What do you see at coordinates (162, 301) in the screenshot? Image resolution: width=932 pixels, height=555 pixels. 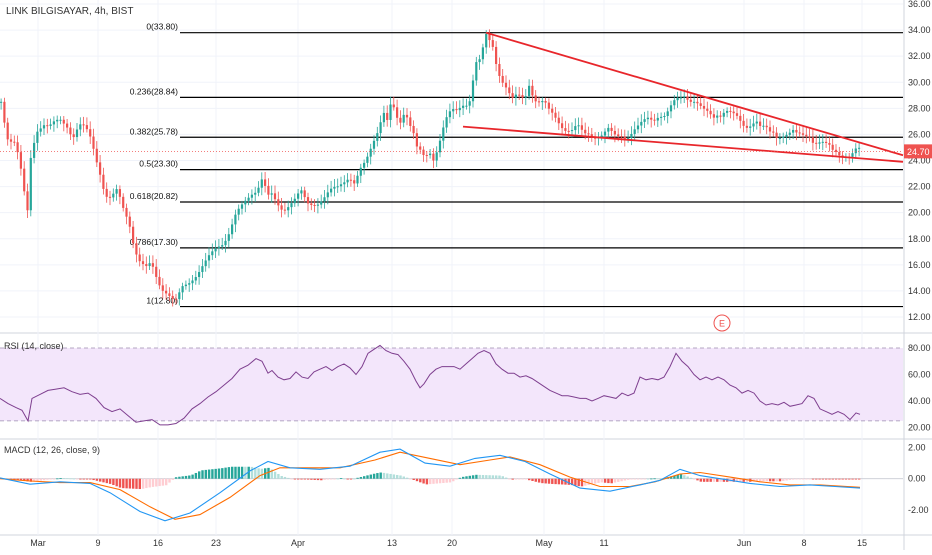 I see `fib-level-label: 1(12.80)` at bounding box center [162, 301].